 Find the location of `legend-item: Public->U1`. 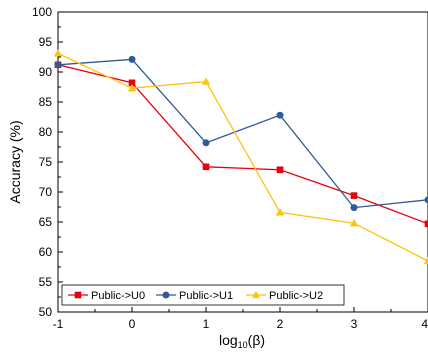

legend-item: Public->U1 is located at coordinates (194, 296).